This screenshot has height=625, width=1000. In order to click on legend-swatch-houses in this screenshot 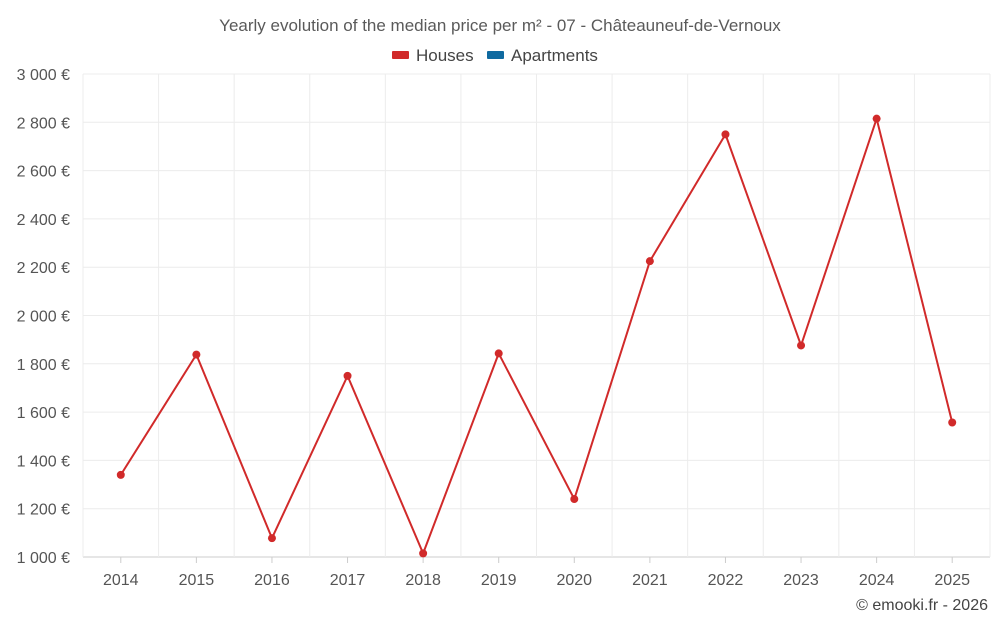, I will do `click(400, 55)`.